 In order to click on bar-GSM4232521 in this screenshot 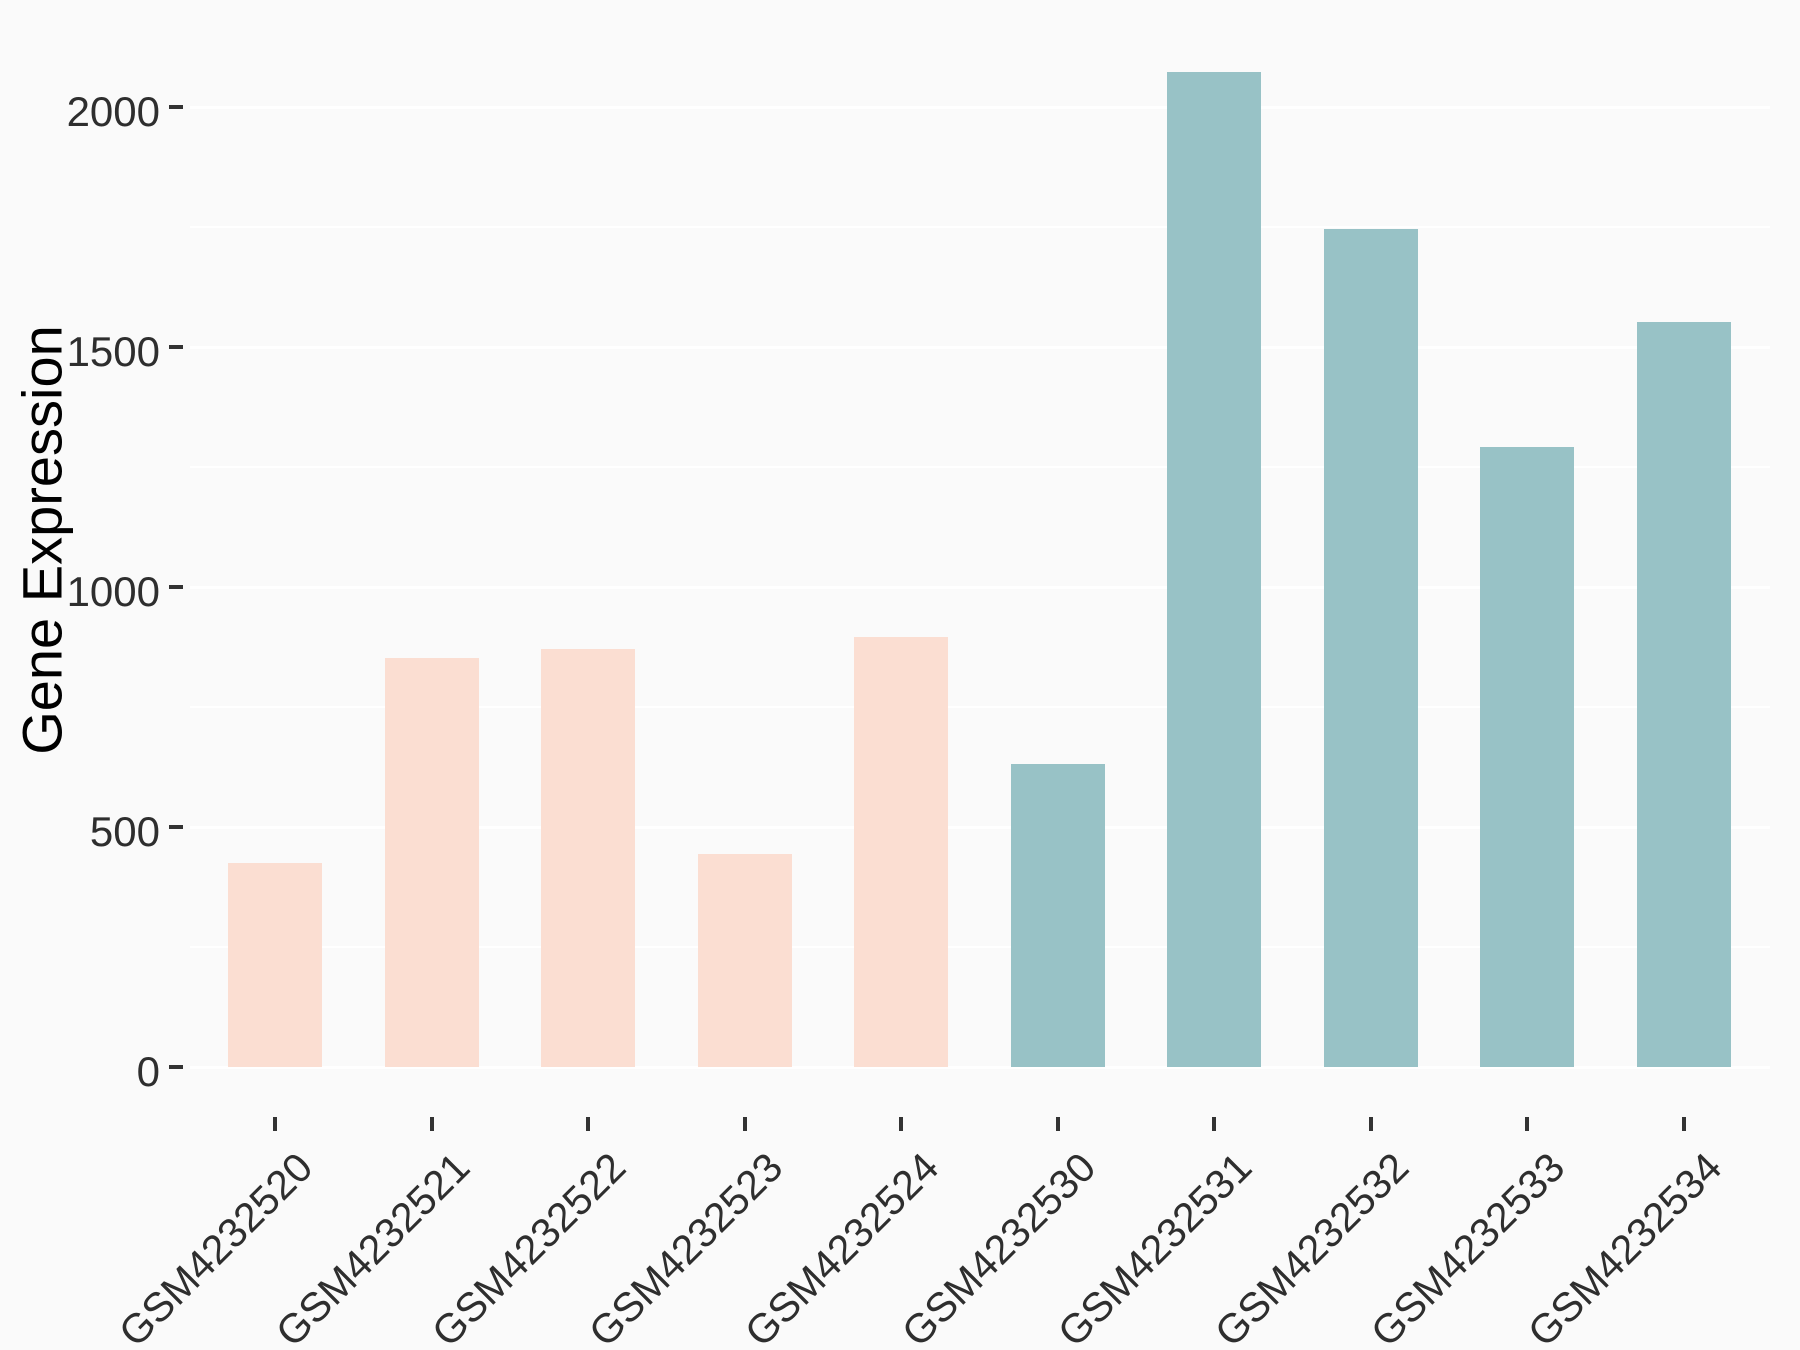, I will do `click(431, 862)`.